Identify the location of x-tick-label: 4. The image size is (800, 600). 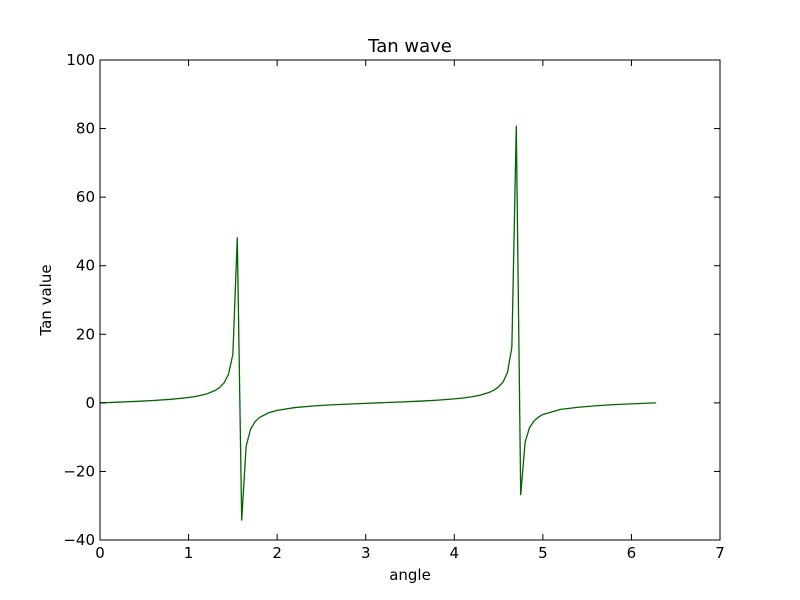
(455, 553).